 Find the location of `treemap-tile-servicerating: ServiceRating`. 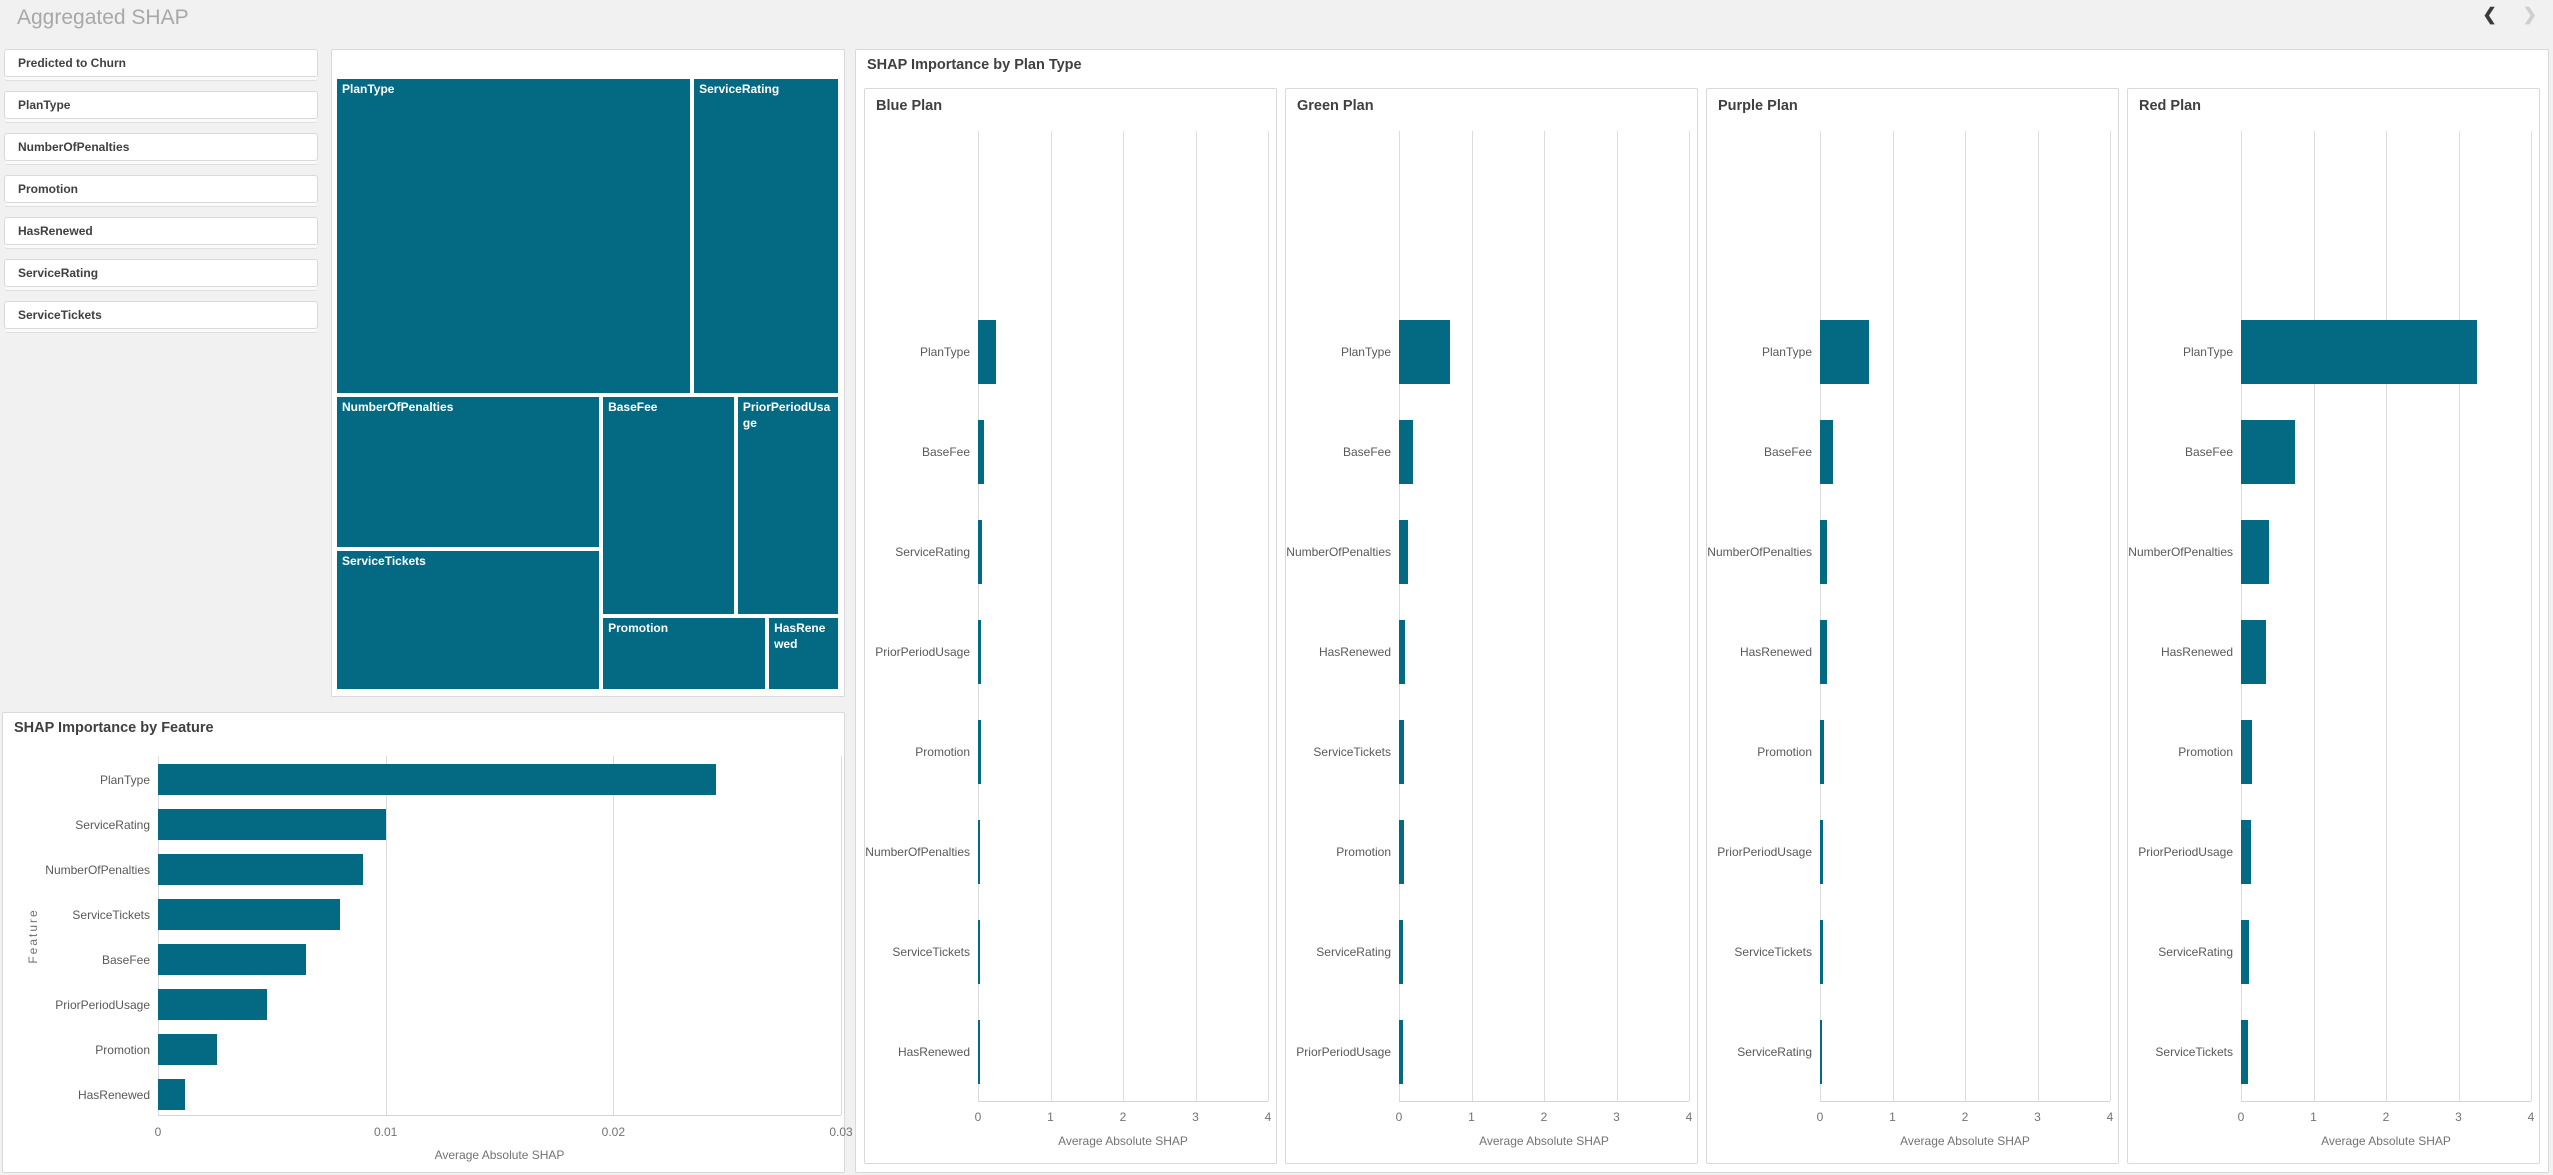

treemap-tile-servicerating: ServiceRating is located at coordinates (766, 236).